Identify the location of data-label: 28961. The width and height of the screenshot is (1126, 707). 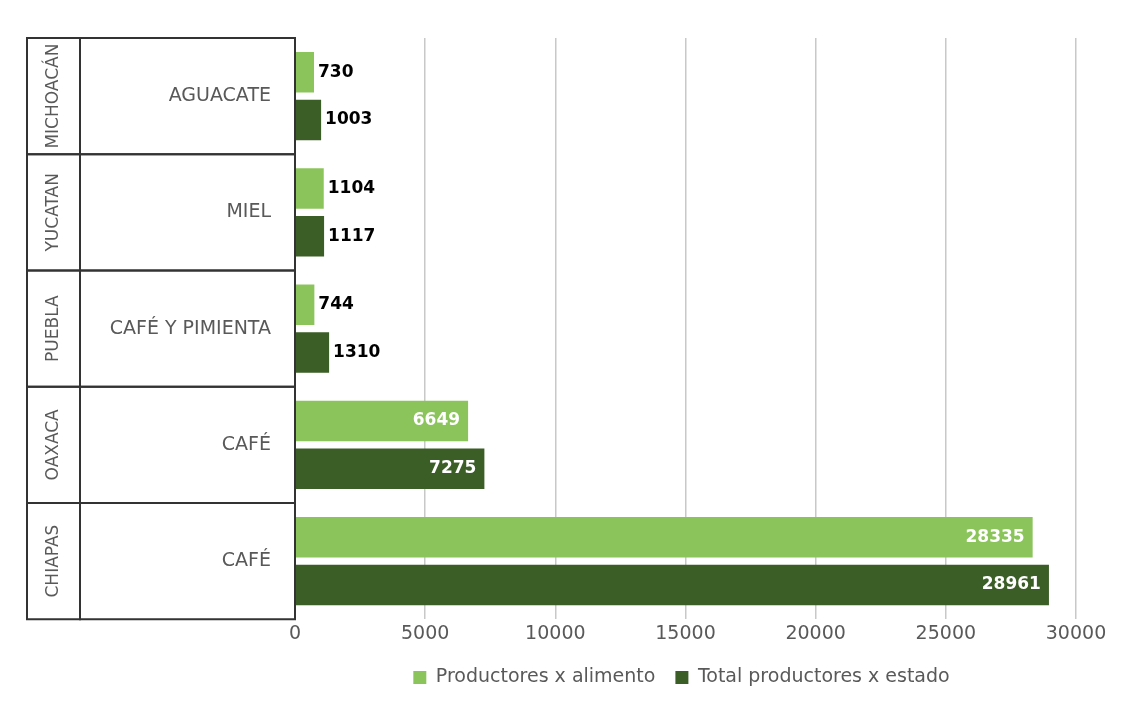
(1011, 583).